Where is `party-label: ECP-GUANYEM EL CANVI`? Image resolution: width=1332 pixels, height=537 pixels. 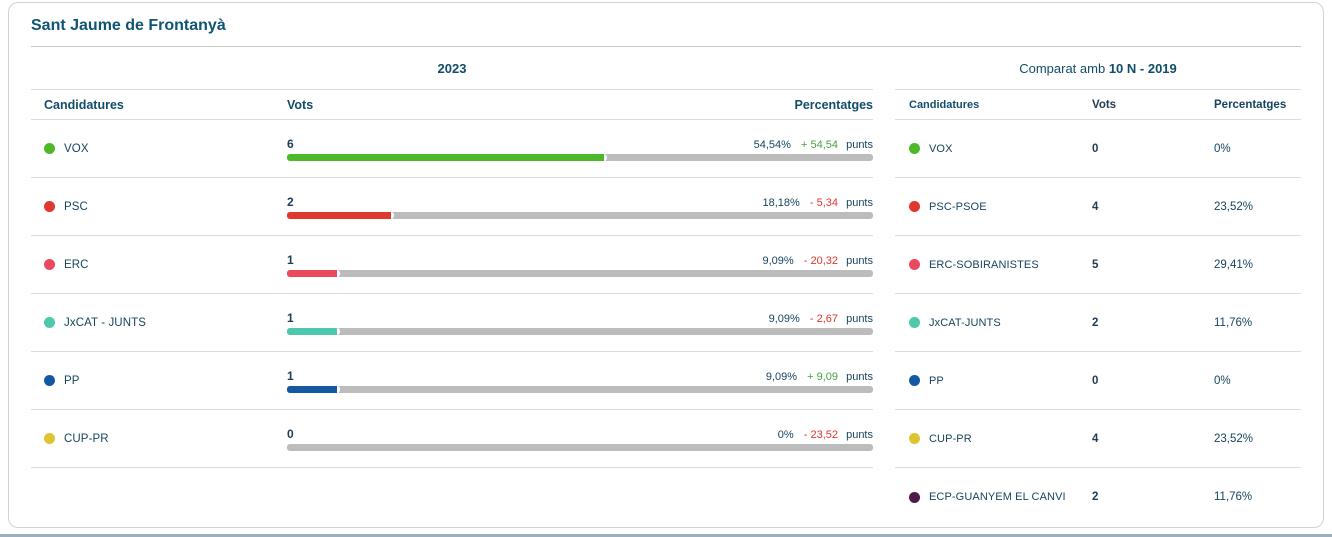 party-label: ECP-GUANYEM EL CANVI is located at coordinates (997, 497).